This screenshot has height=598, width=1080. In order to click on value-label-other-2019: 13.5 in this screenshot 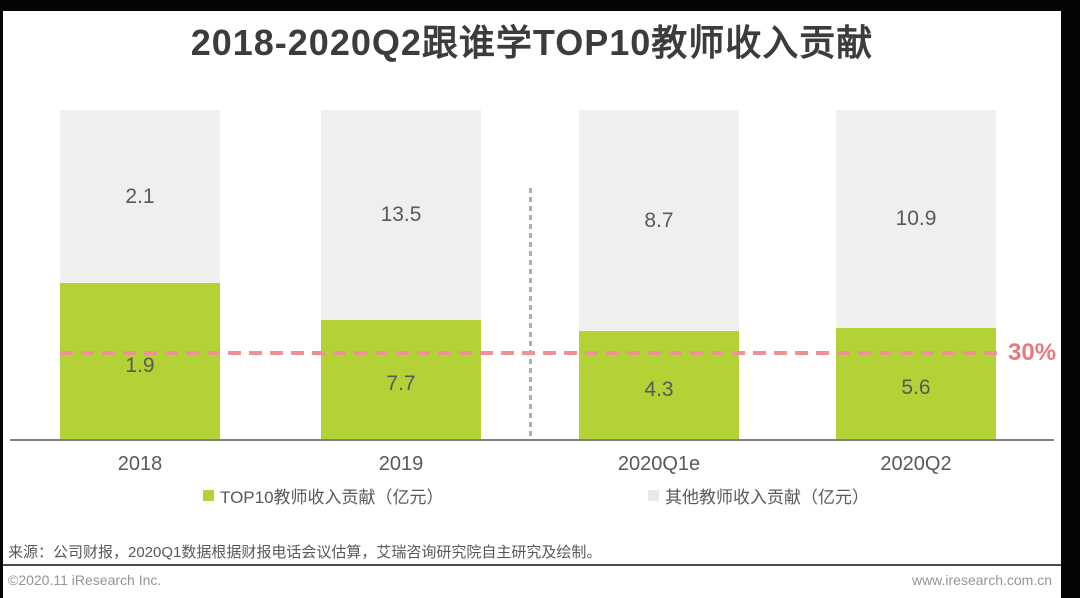, I will do `click(401, 214)`.